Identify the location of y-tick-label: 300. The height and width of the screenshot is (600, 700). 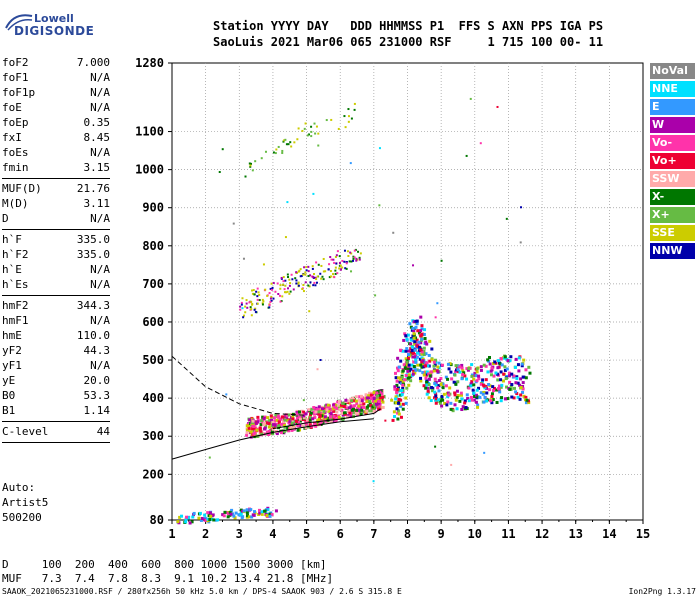
(153, 436).